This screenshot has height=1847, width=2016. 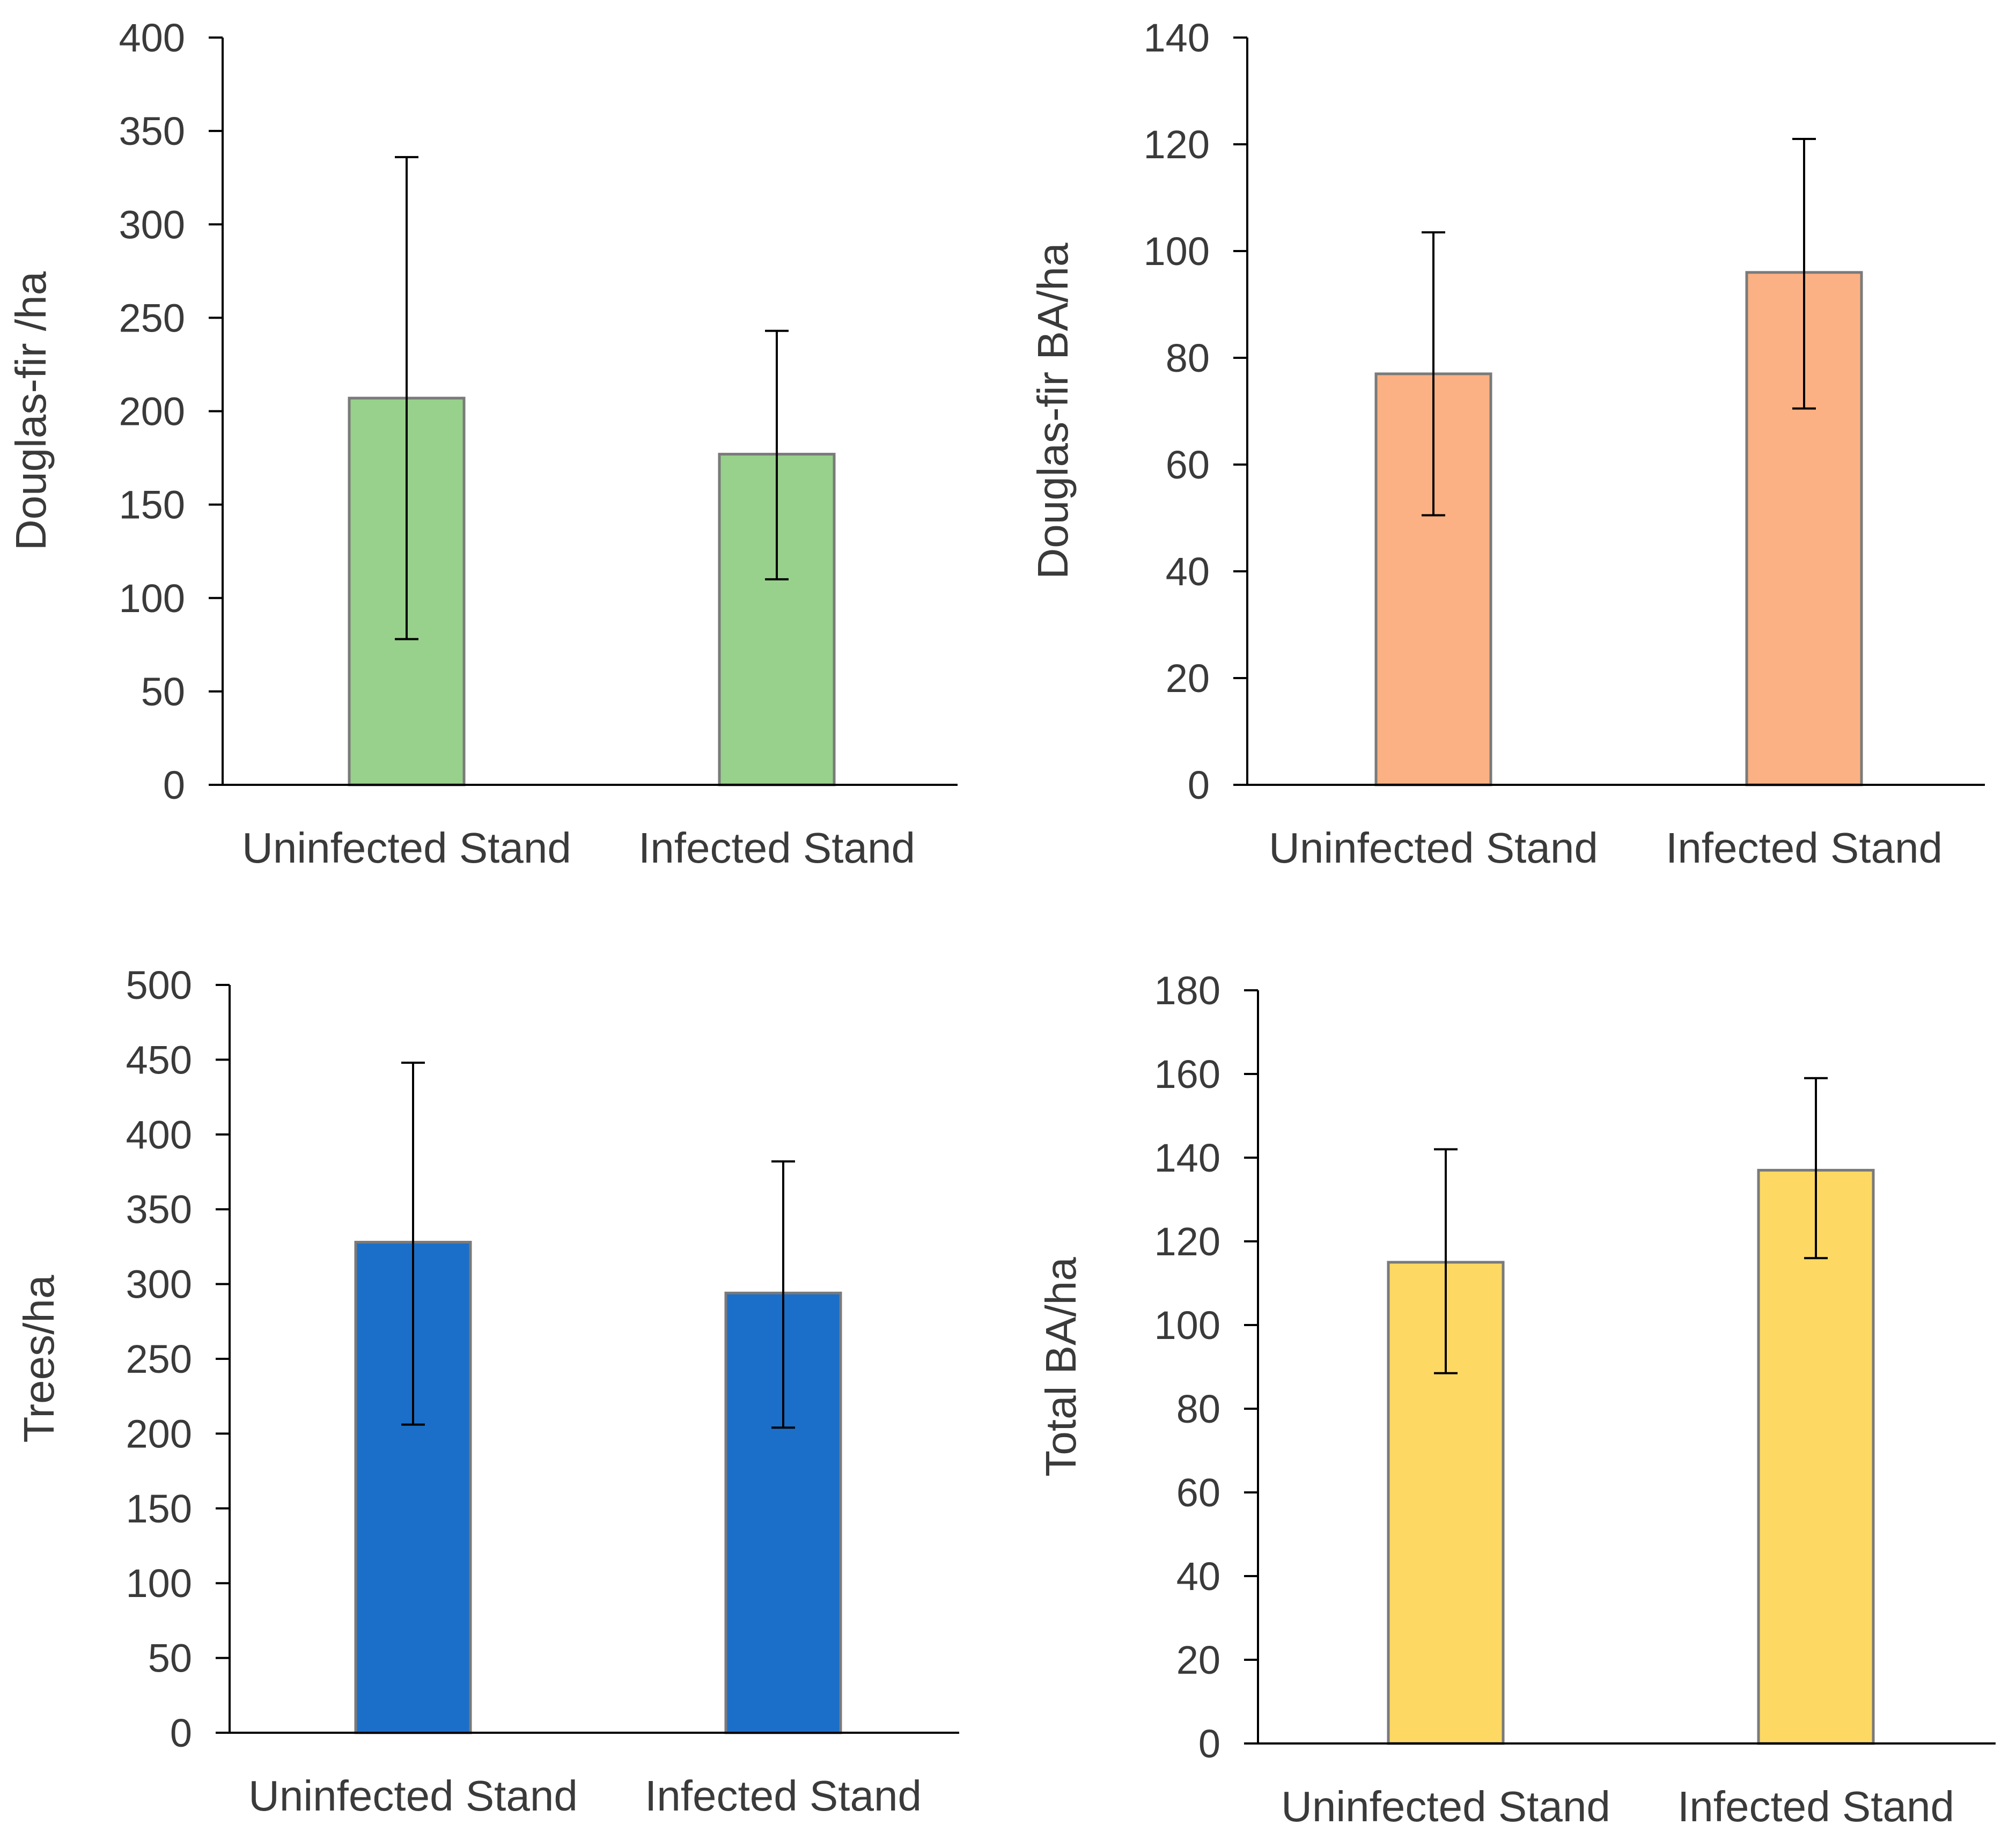 What do you see at coordinates (1187, 1074) in the screenshot?
I see `y-tick-label: 160` at bounding box center [1187, 1074].